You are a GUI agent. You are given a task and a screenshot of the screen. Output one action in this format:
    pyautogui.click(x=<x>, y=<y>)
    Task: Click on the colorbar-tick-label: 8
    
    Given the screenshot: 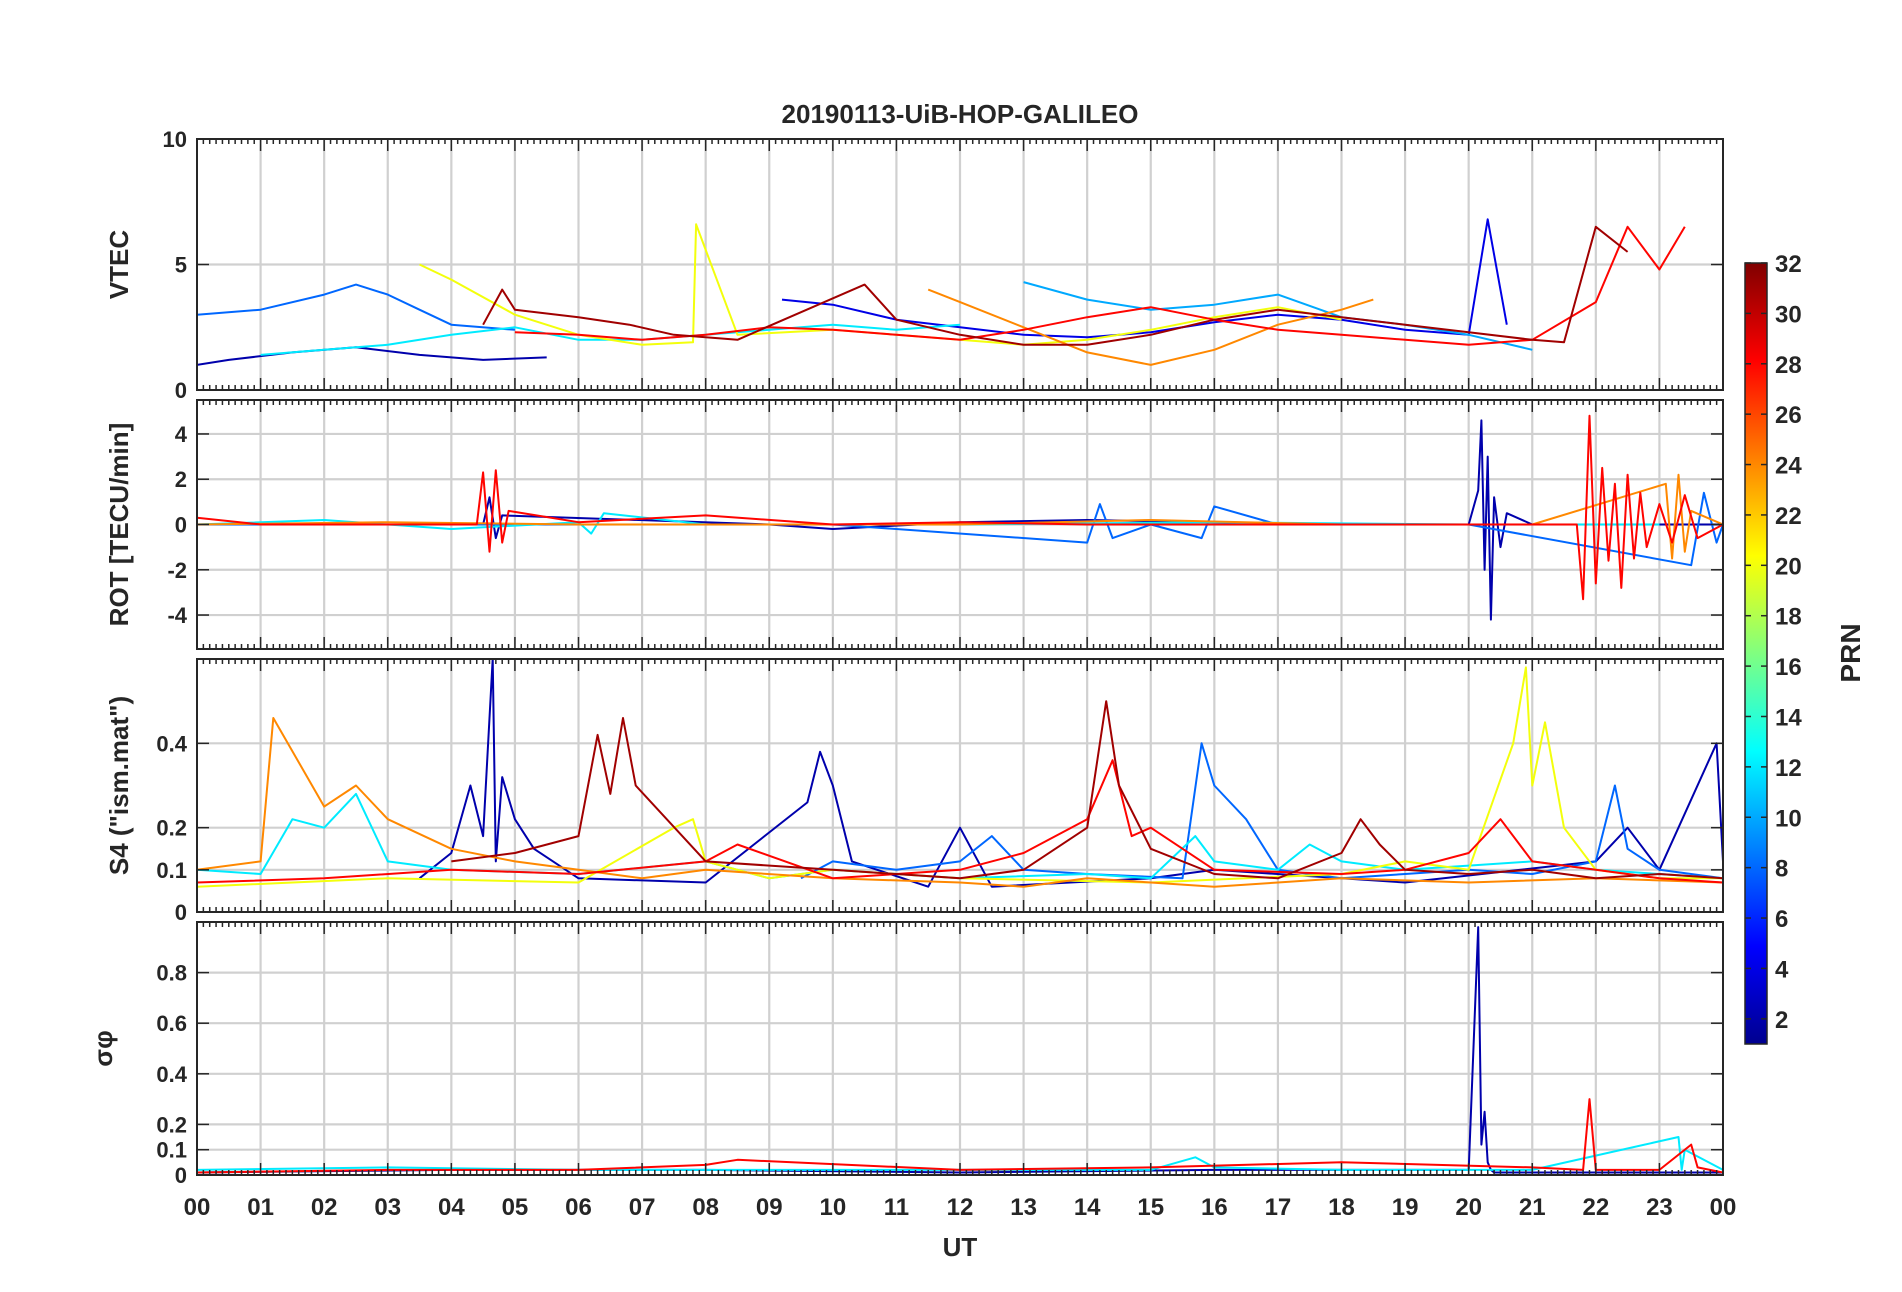 What is the action you would take?
    pyautogui.click(x=1781, y=869)
    